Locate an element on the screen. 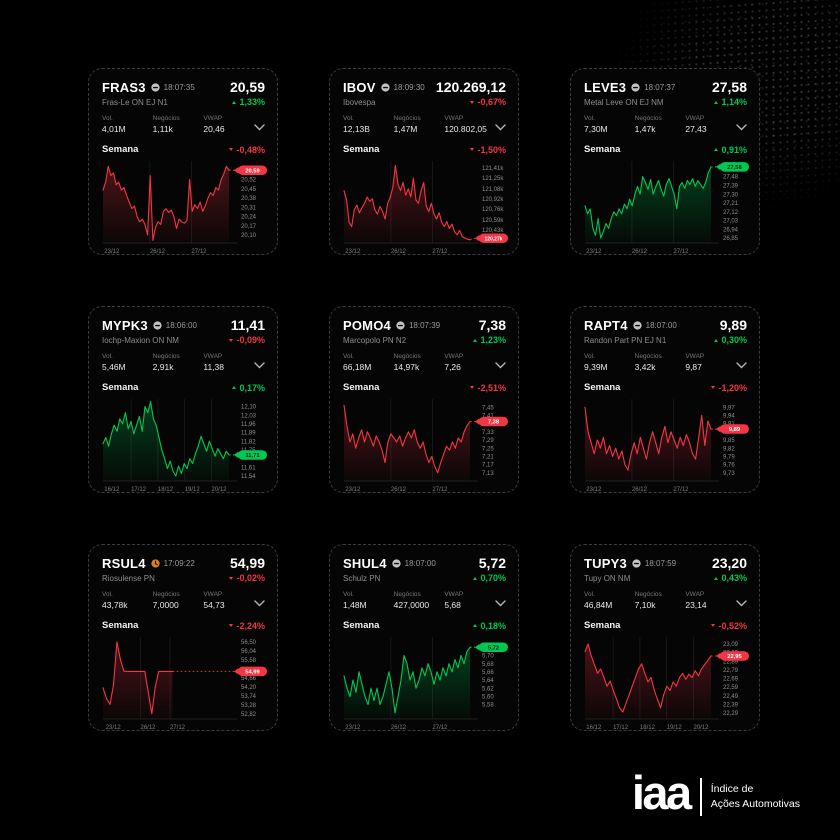 The image size is (840, 840). arrow-up-icon is located at coordinates (475, 340).